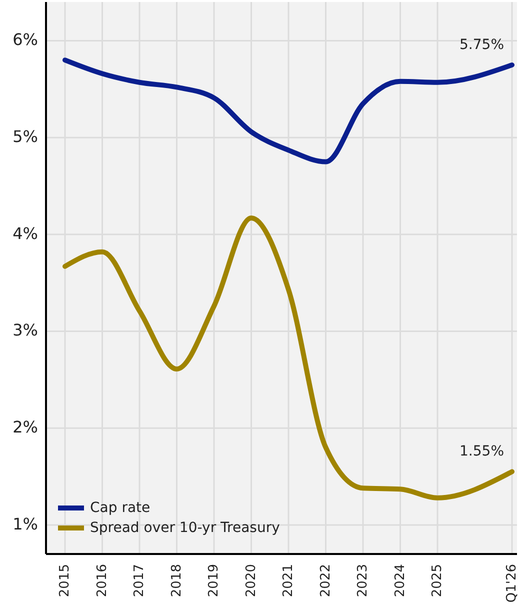 This screenshot has height=605, width=519. I want to click on y-tick-label: 3%, so click(25, 330).